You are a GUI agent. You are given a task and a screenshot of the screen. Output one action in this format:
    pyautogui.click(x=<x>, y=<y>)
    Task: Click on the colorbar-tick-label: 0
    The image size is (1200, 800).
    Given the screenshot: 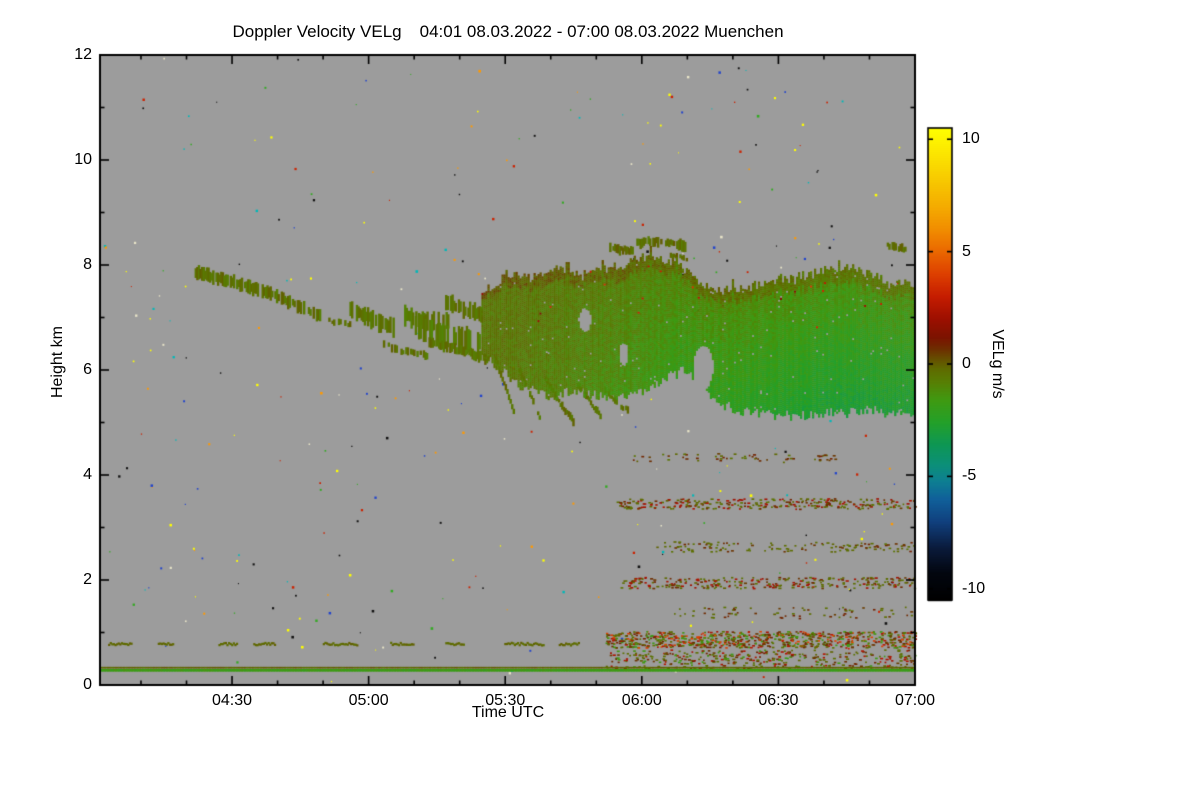 What is the action you would take?
    pyautogui.click(x=966, y=363)
    